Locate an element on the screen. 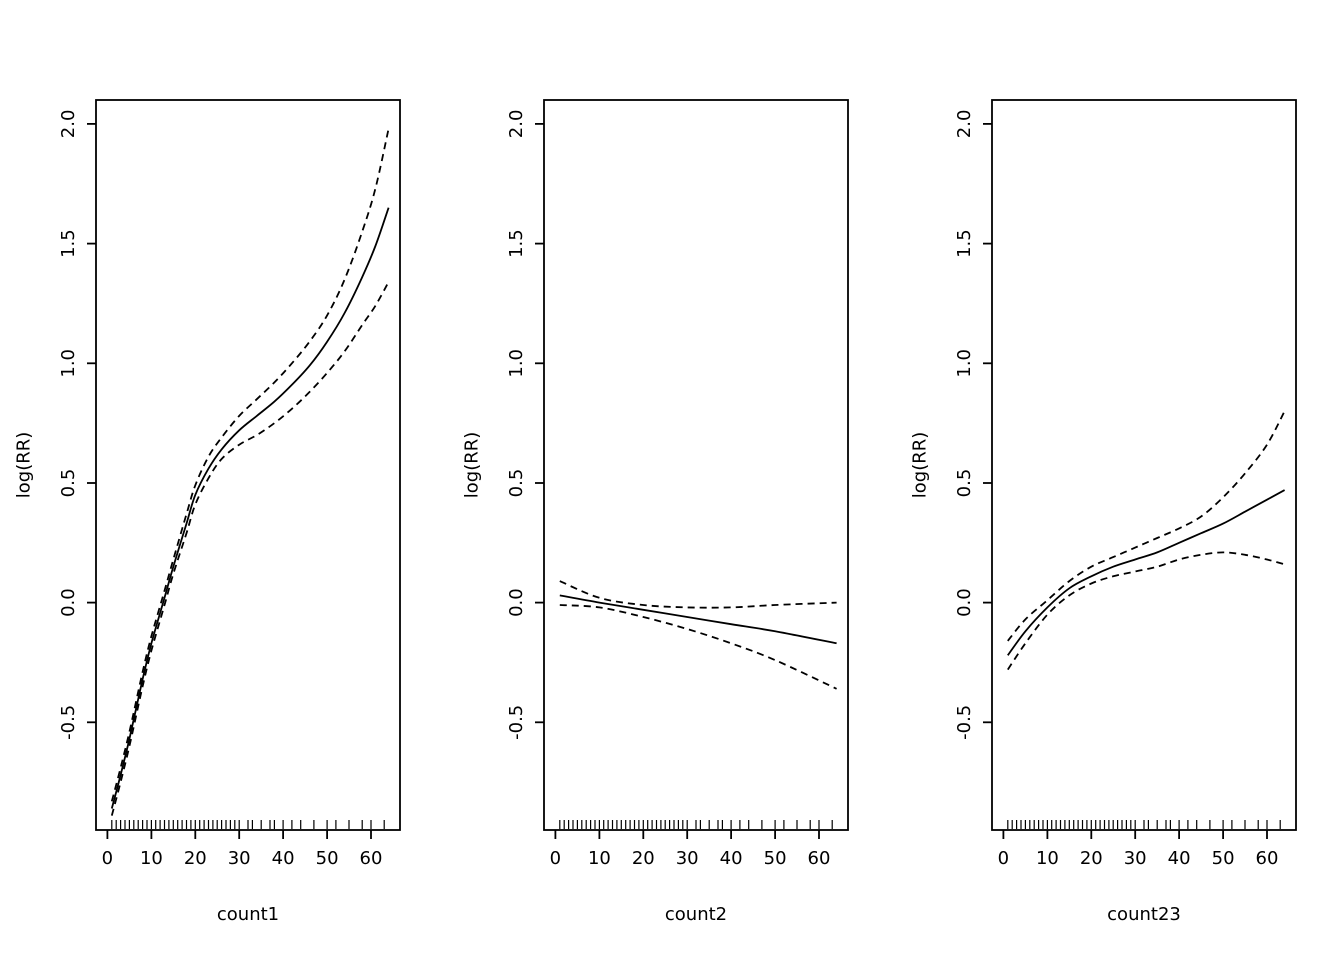 This screenshot has height=960, width=1344. x-axis-label: count1 is located at coordinates (248, 914).